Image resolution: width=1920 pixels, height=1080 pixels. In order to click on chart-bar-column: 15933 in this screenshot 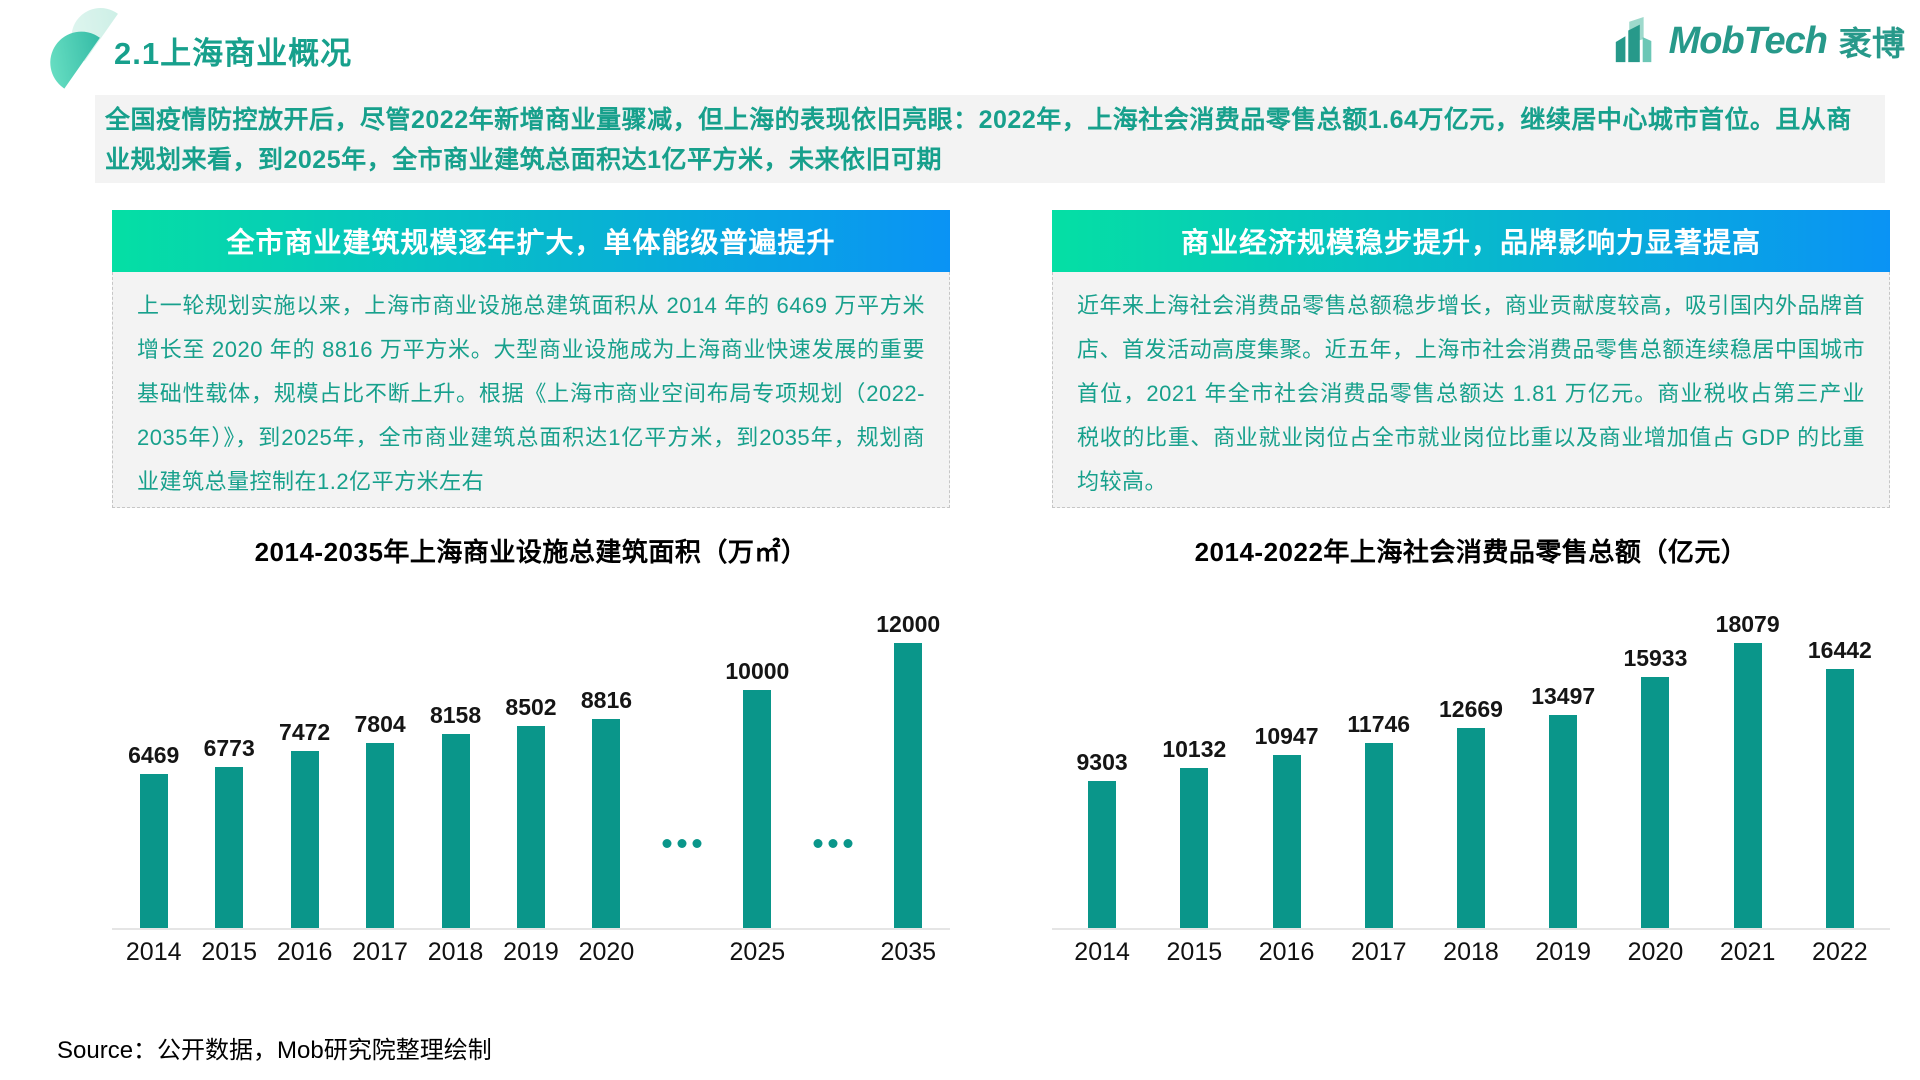, I will do `click(1655, 757)`.